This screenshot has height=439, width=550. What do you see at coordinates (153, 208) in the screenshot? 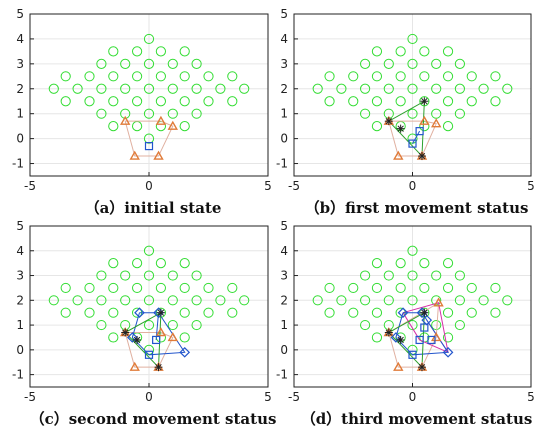
I see `panel-caption: （a）initial state` at bounding box center [153, 208].